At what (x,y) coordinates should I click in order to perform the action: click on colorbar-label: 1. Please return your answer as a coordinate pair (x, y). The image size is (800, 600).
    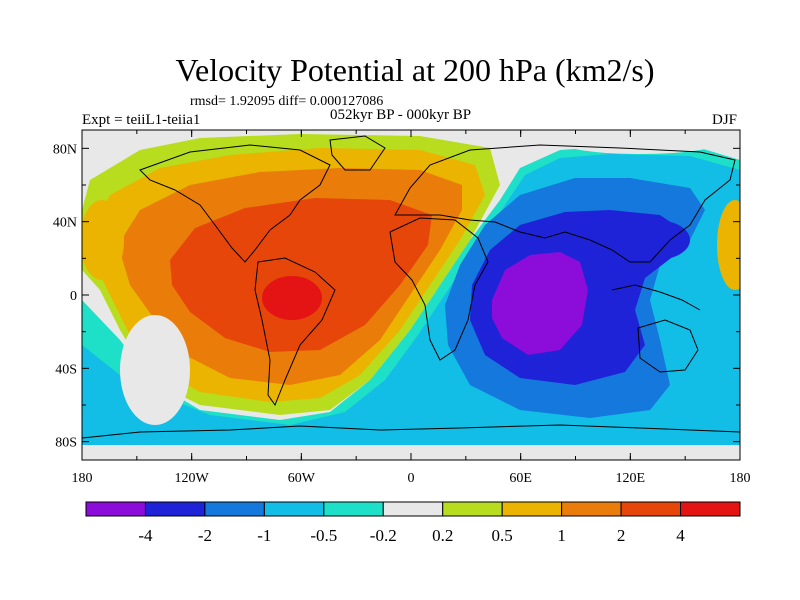
    Looking at the image, I should click on (561, 535).